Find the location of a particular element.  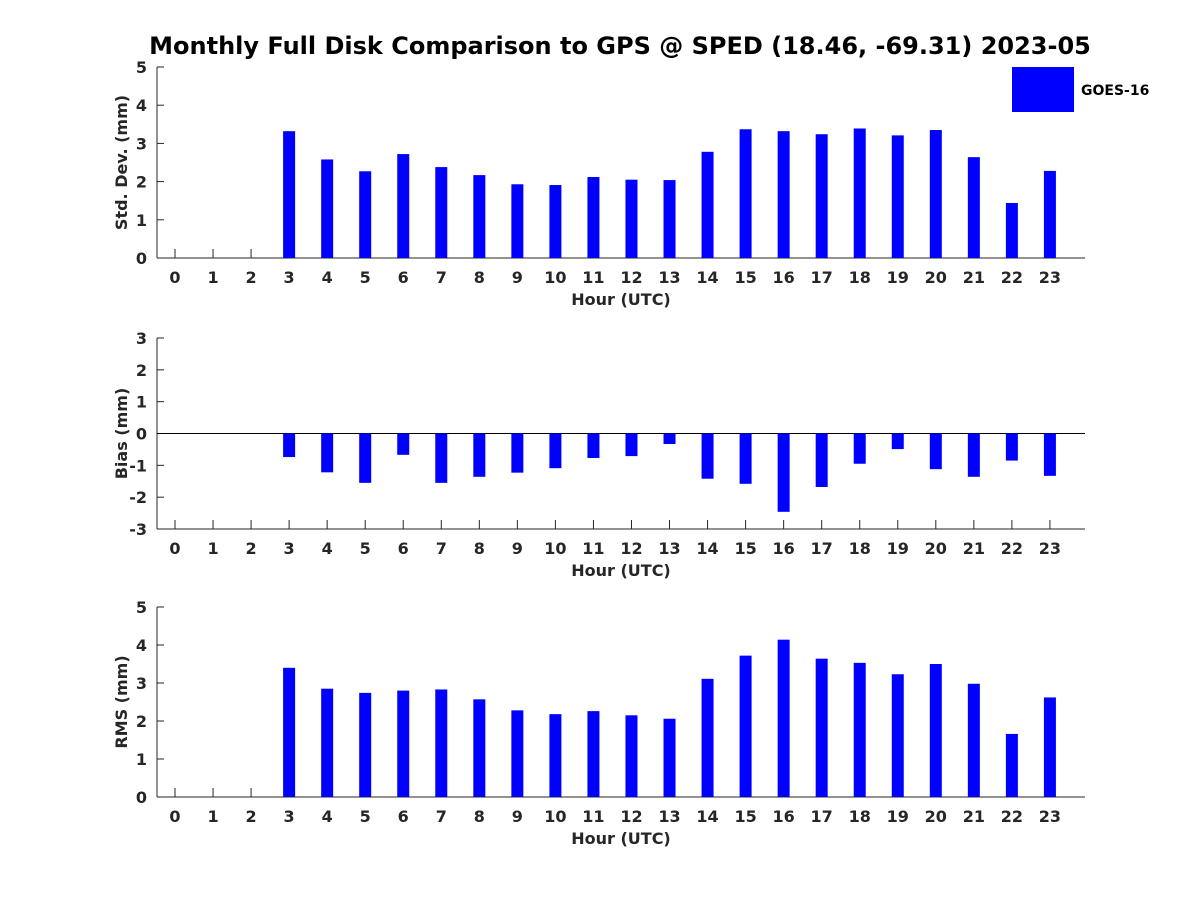

x-tick-label: 1 is located at coordinates (212, 548).